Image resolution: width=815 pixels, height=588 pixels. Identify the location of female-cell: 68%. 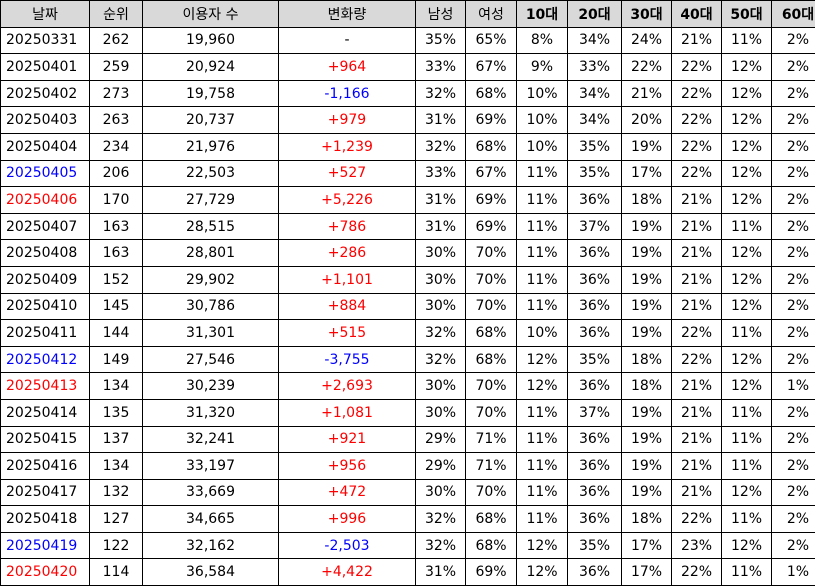
(491, 545).